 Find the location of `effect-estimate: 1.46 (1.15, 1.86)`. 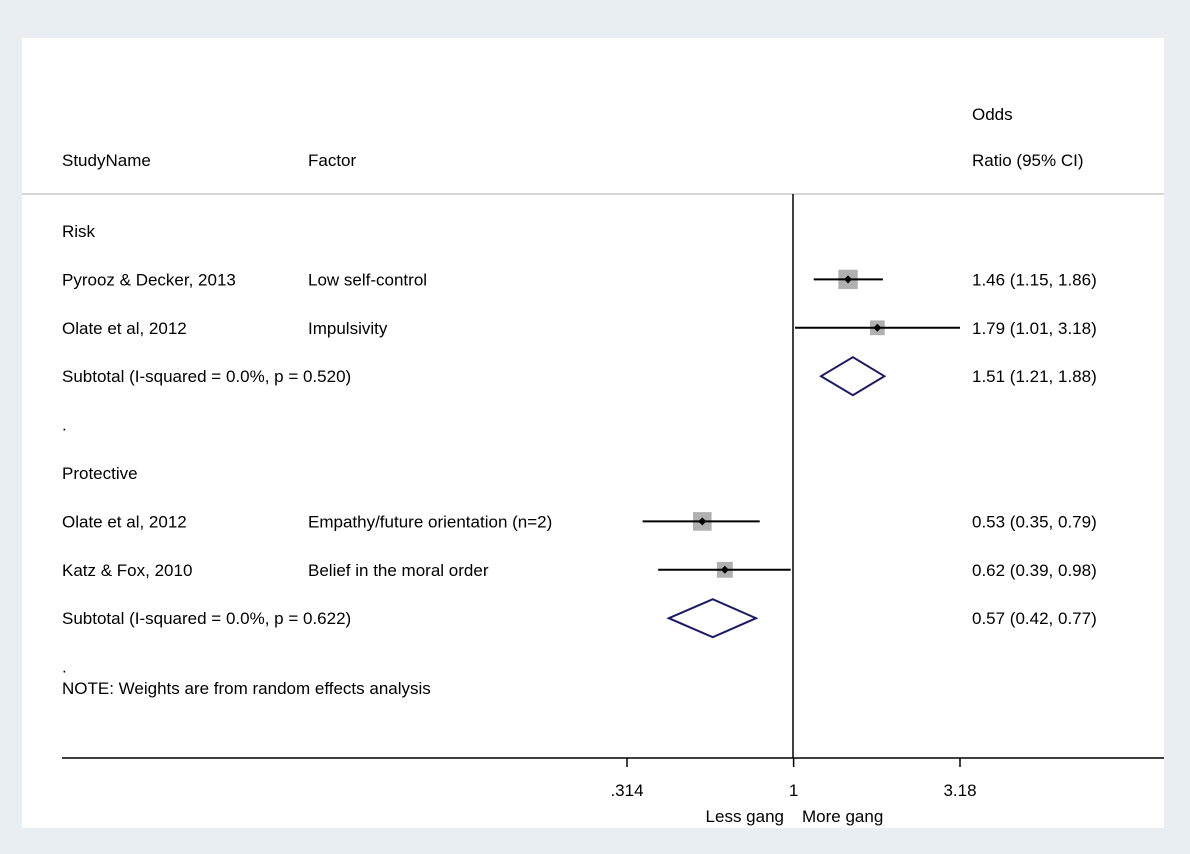

effect-estimate: 1.46 (1.15, 1.86) is located at coordinates (1034, 279).